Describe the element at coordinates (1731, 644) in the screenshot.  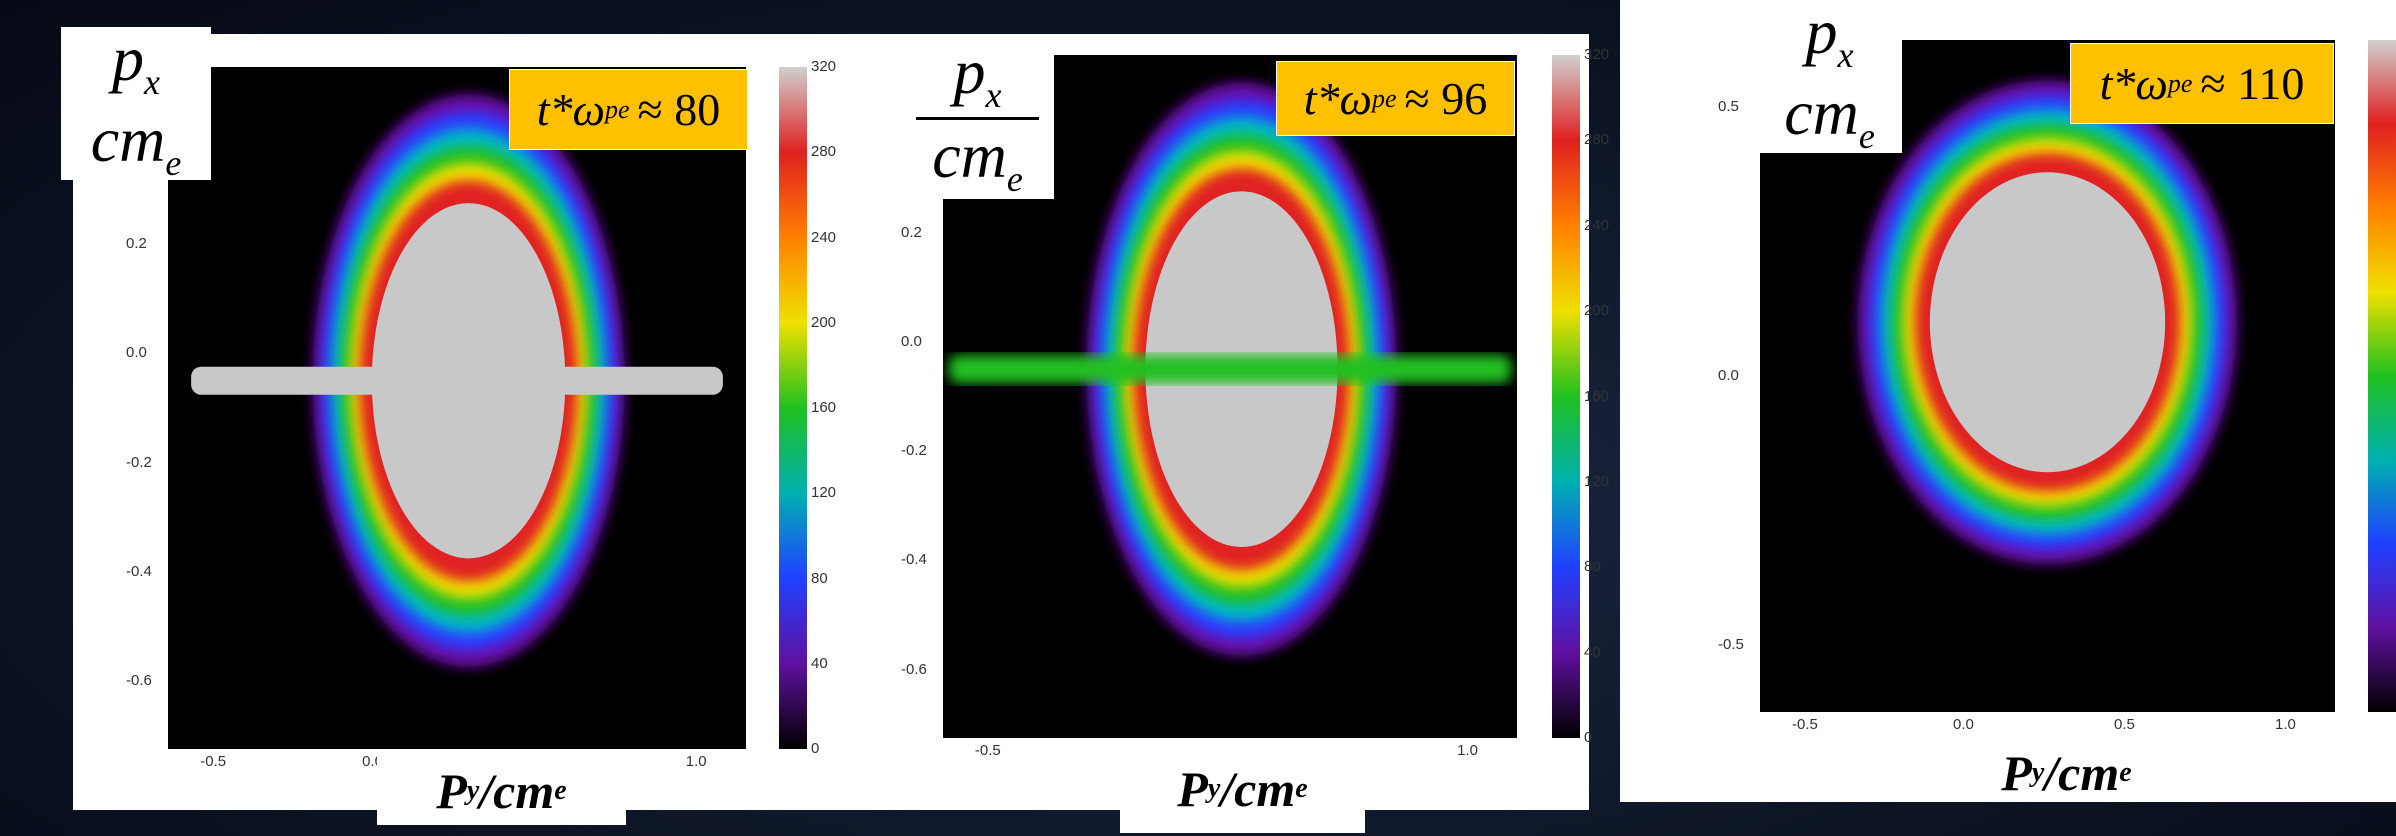
I see `y-tick-label: -0.5` at that location.